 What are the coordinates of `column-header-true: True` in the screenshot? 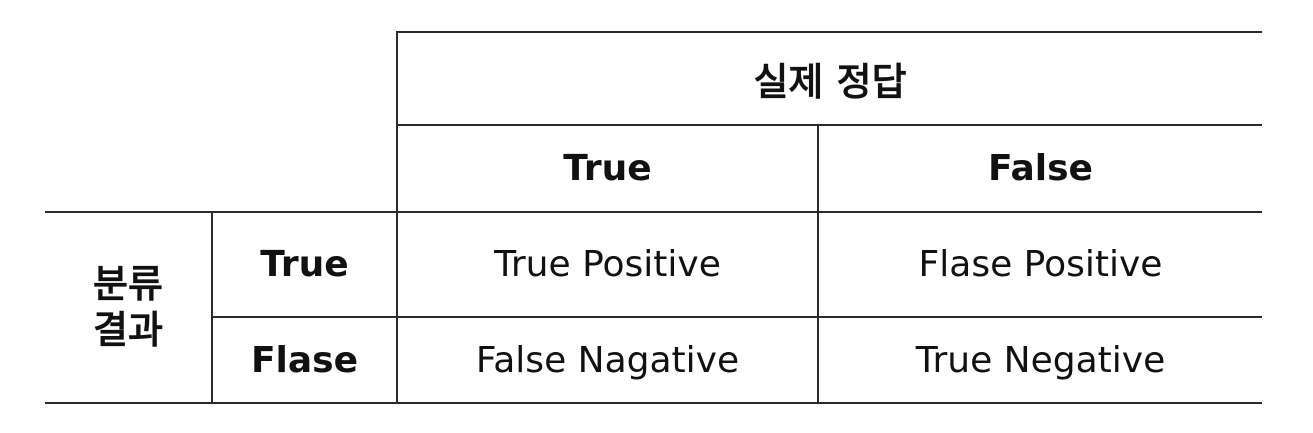 It's located at (607, 168).